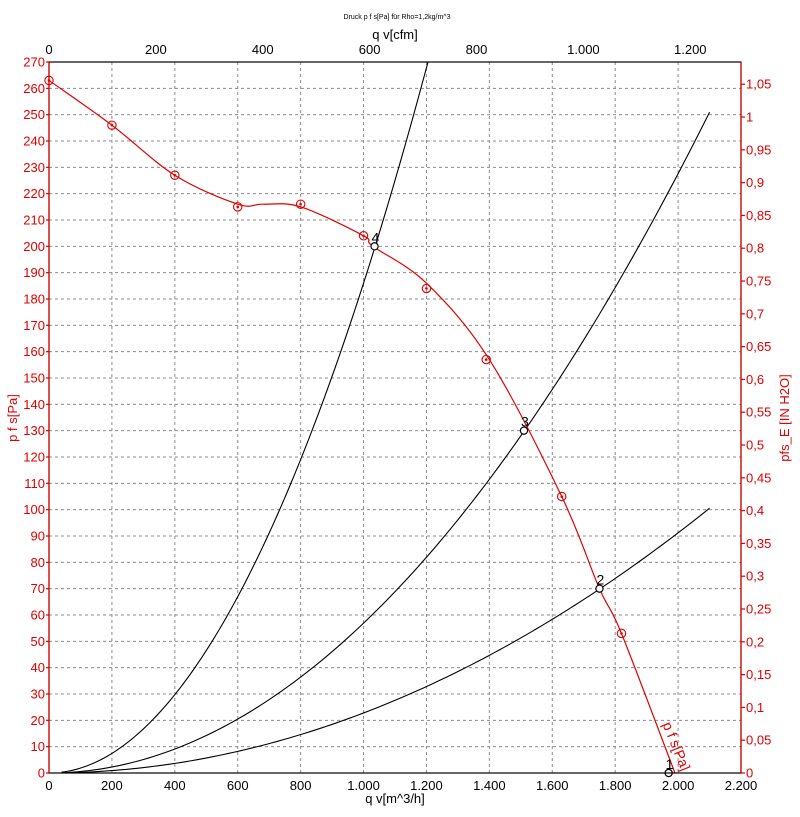 The height and width of the screenshot is (817, 800). What do you see at coordinates (41, 773) in the screenshot?
I see `y-tick-label: 0` at bounding box center [41, 773].